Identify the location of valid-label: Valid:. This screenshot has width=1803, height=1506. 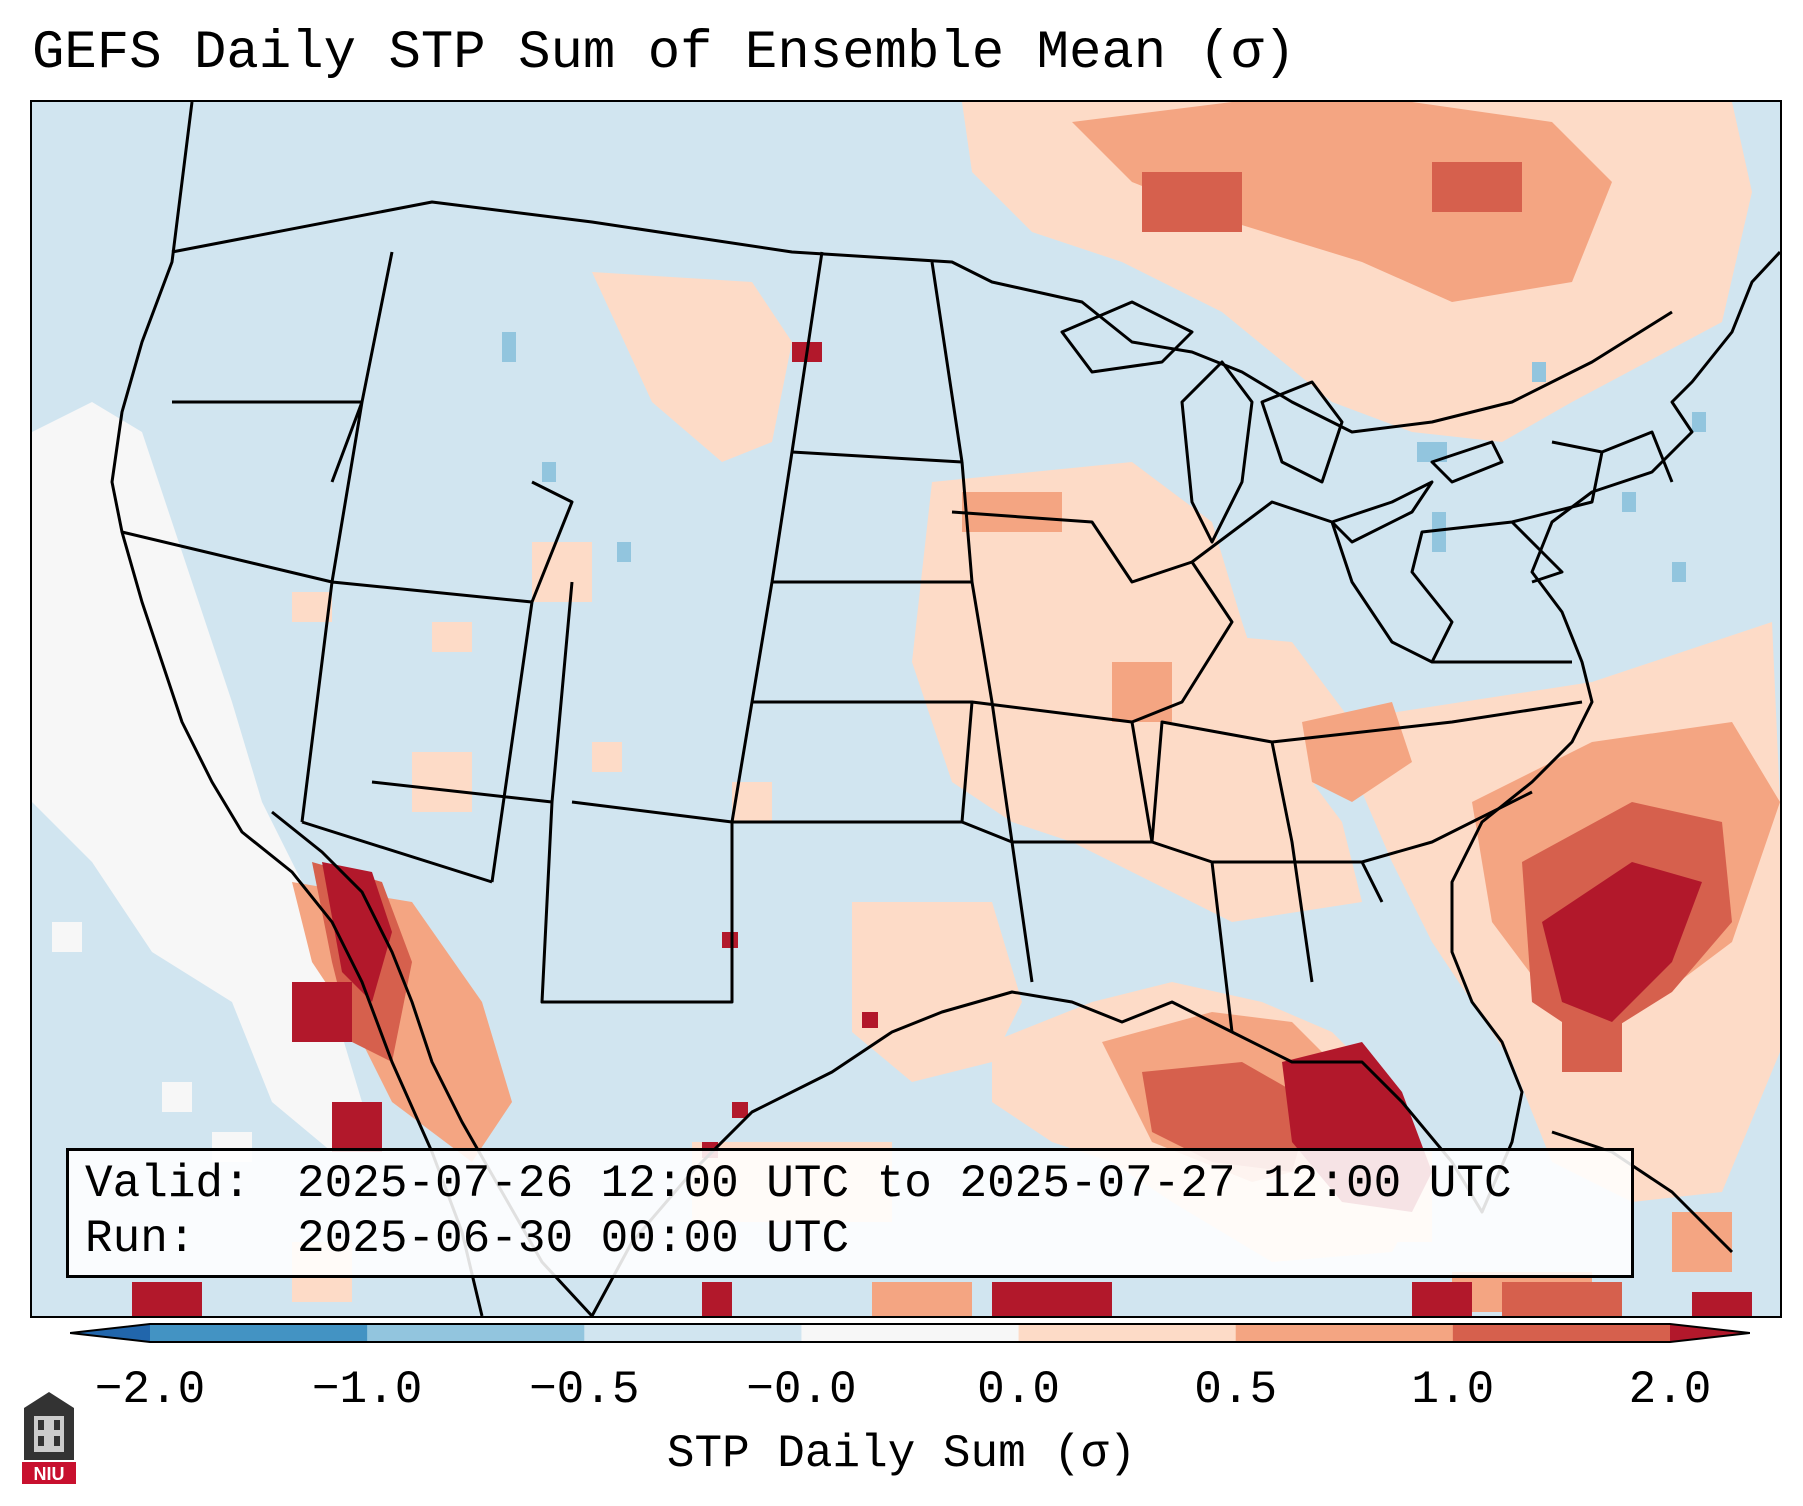
(168, 1184).